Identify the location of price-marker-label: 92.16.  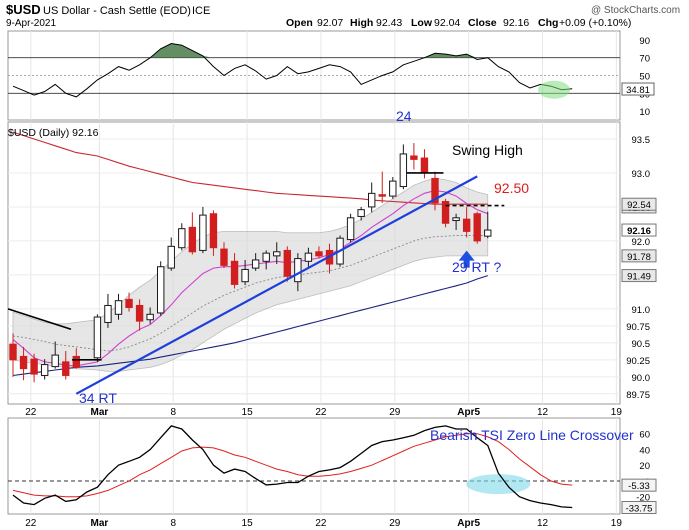
(639, 231).